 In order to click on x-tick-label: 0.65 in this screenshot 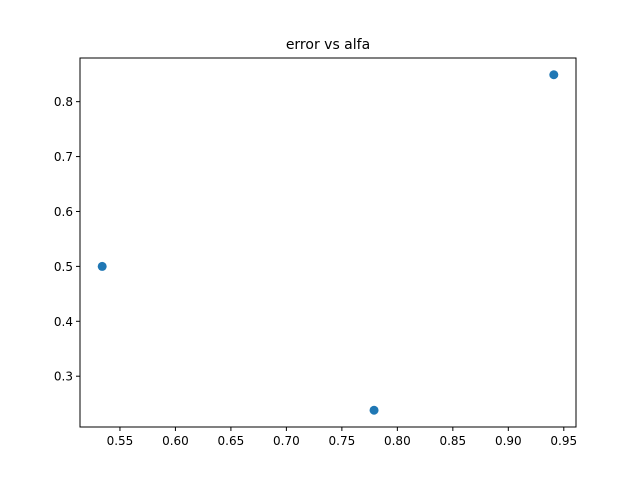, I will do `click(231, 441)`.